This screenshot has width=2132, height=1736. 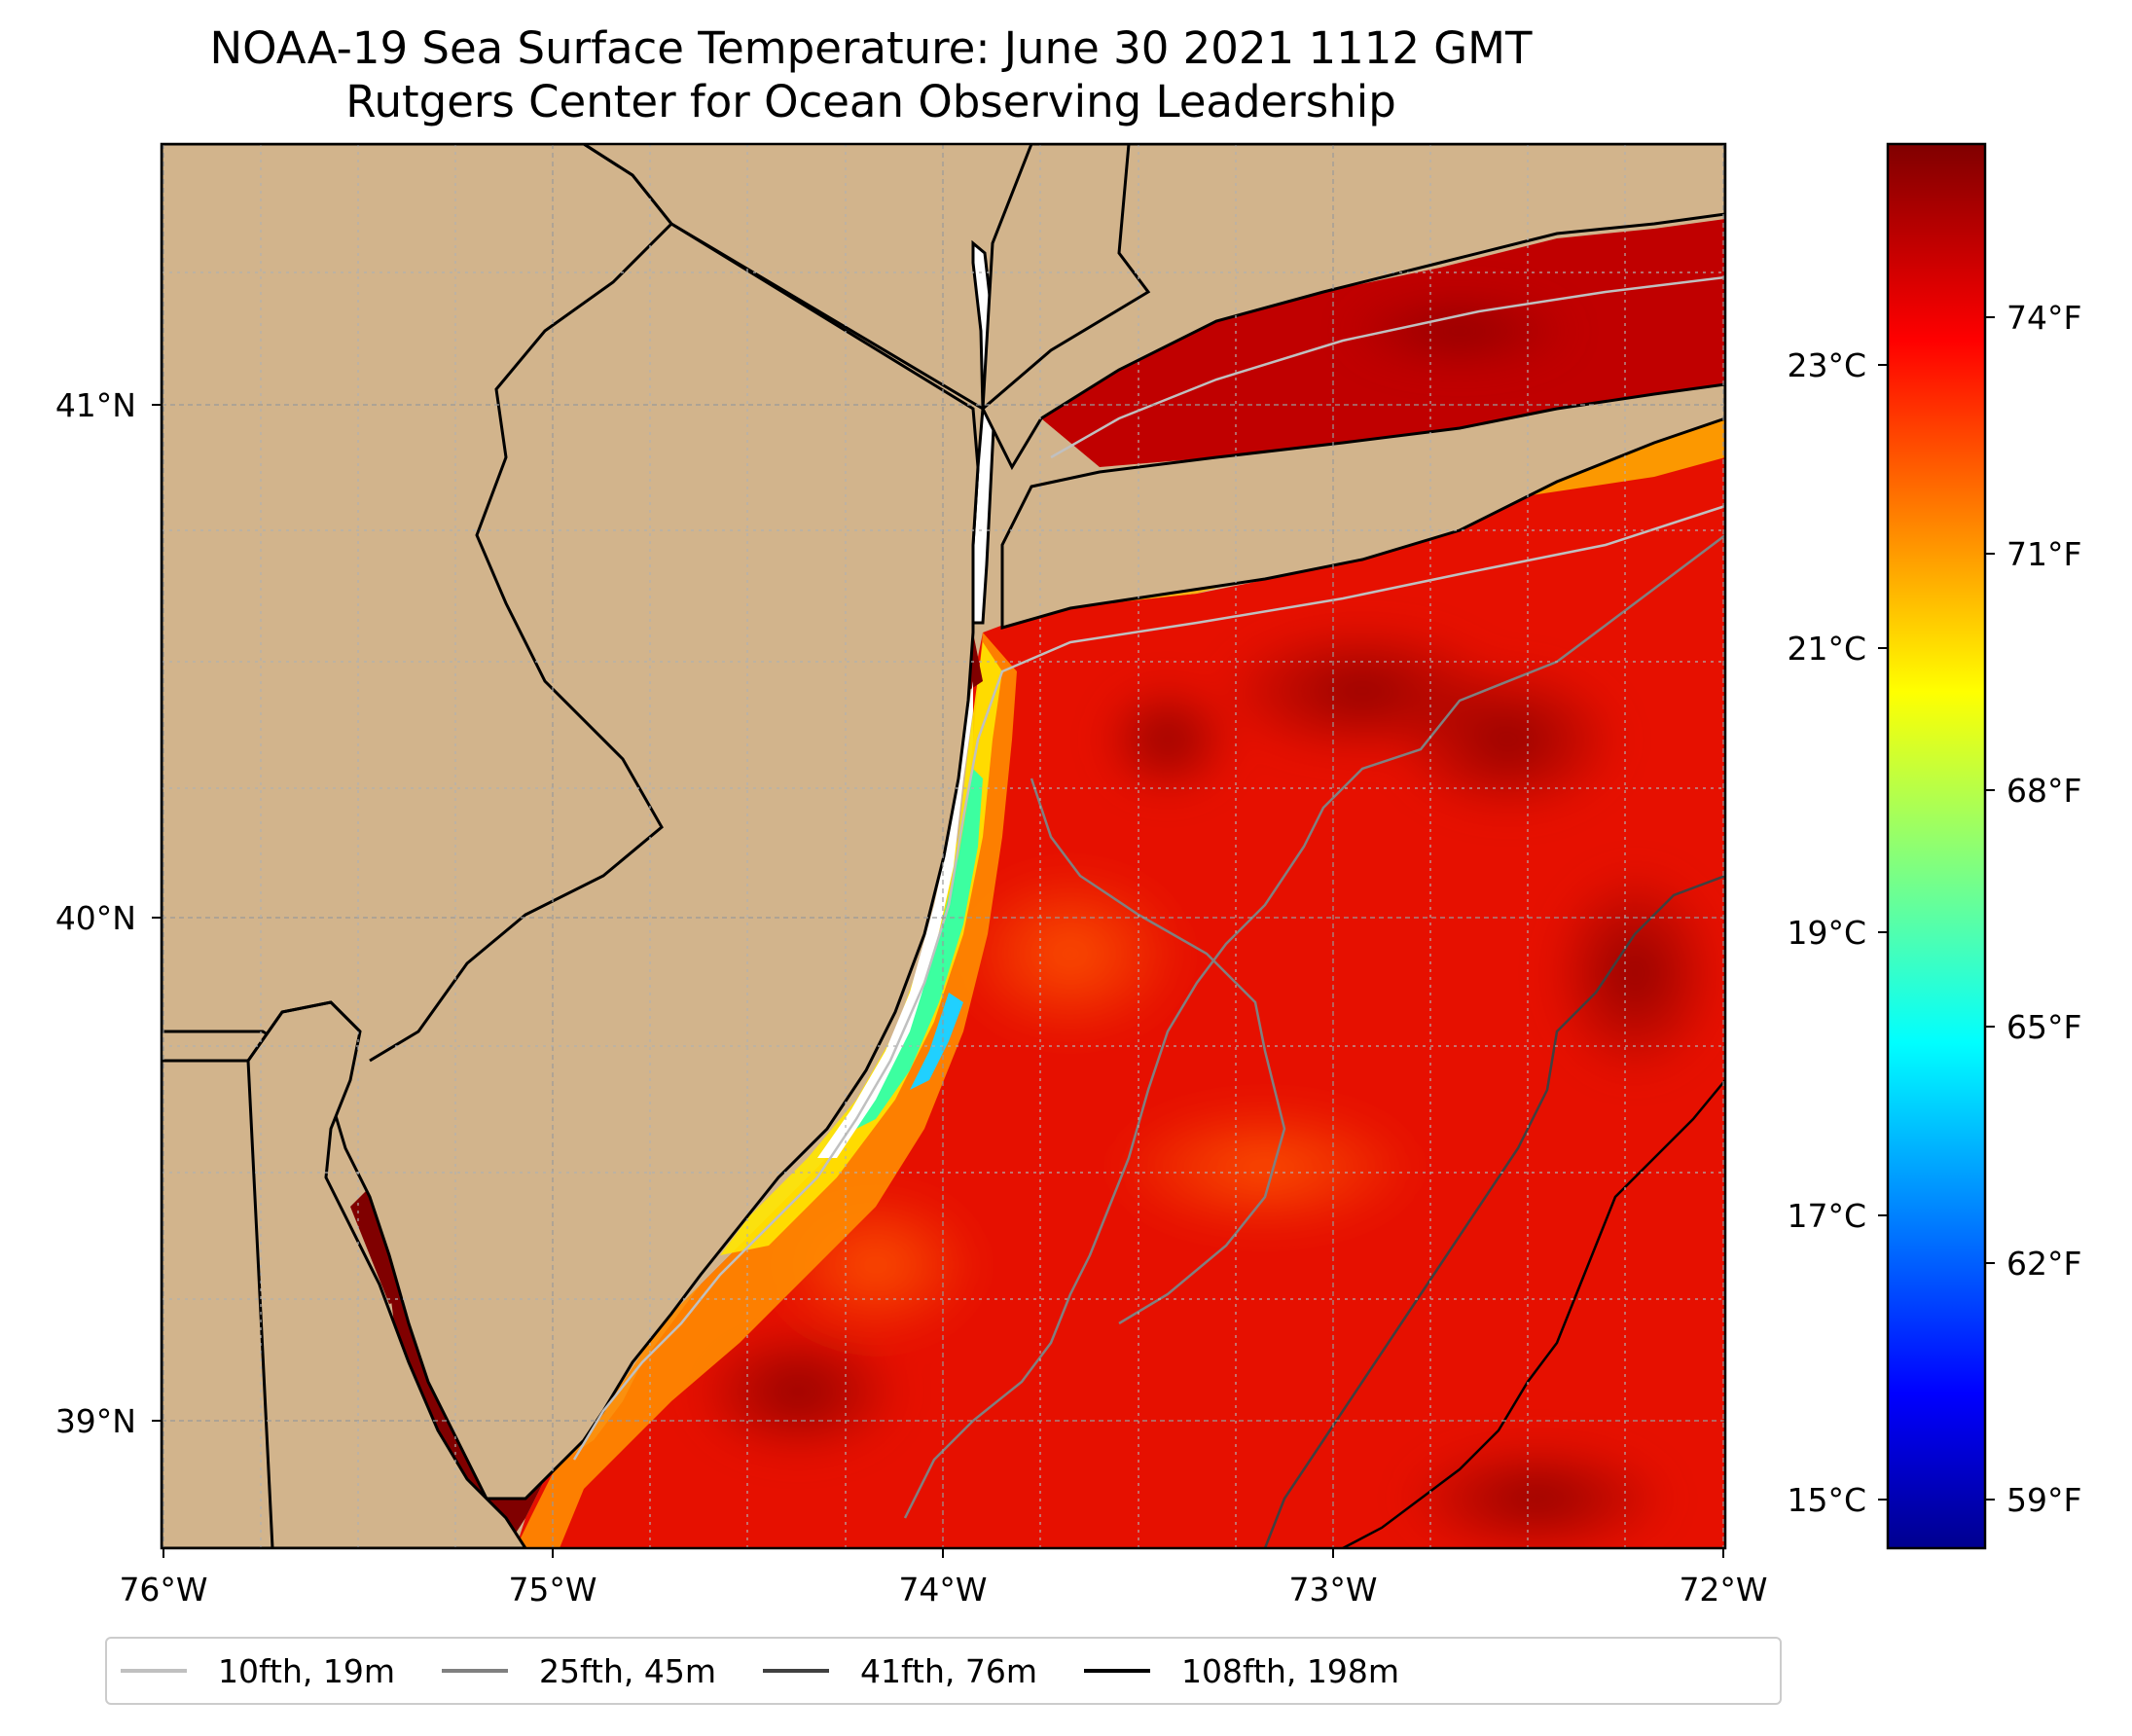 What do you see at coordinates (154, 1671) in the screenshot?
I see `legend-line-10fth` at bounding box center [154, 1671].